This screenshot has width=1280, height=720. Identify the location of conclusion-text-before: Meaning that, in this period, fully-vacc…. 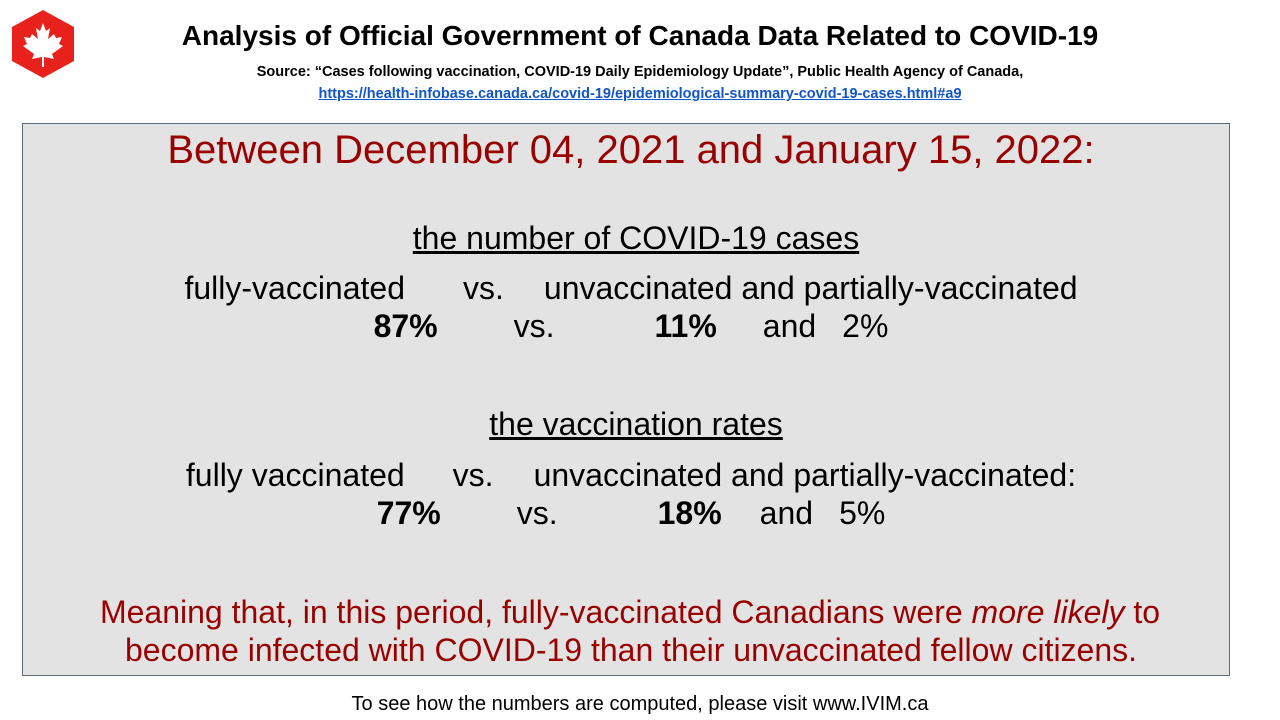
(535, 612).